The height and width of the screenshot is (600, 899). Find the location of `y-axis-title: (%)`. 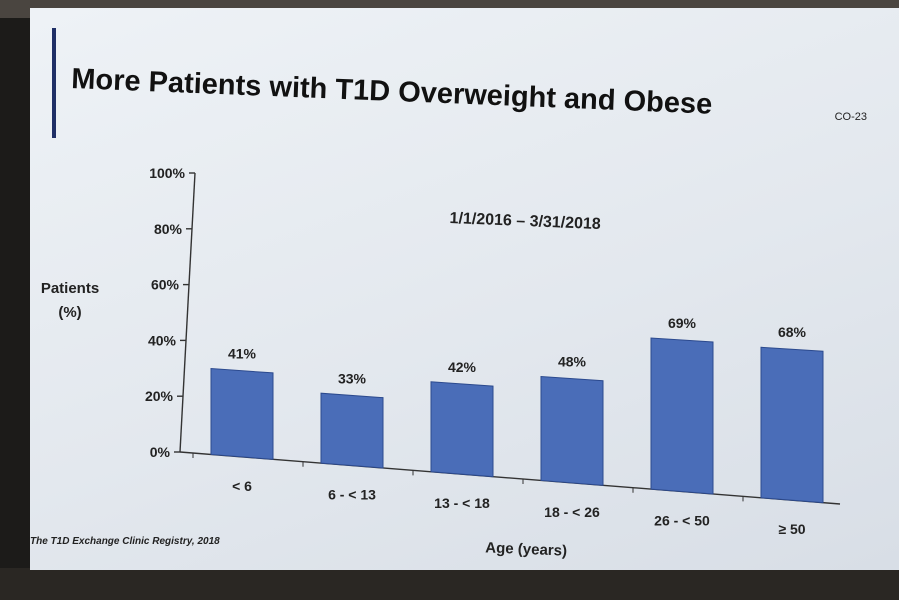

y-axis-title: (%) is located at coordinates (69, 312).